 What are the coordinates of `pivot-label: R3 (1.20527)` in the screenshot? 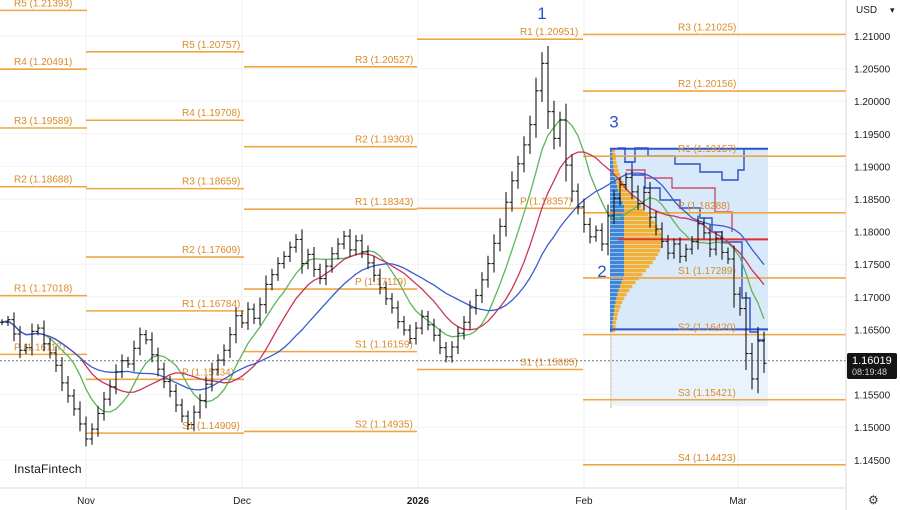 It's located at (384, 60).